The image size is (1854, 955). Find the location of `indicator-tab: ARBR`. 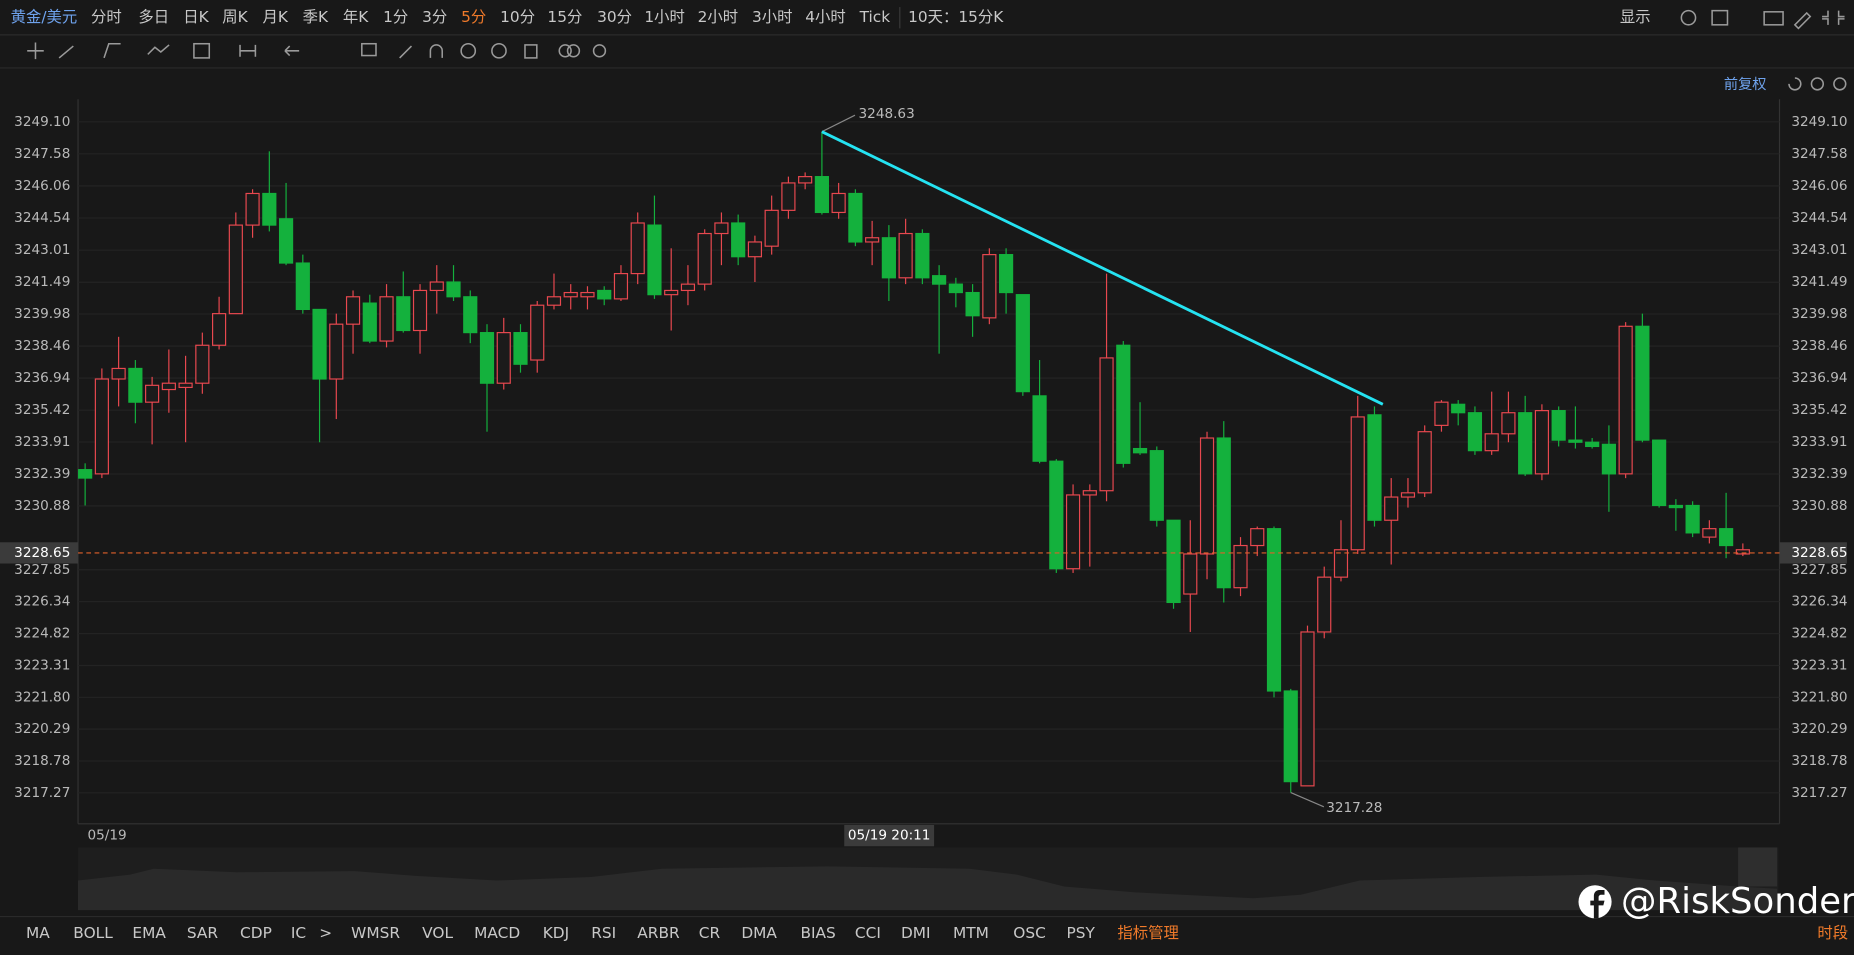

indicator-tab: ARBR is located at coordinates (658, 933).